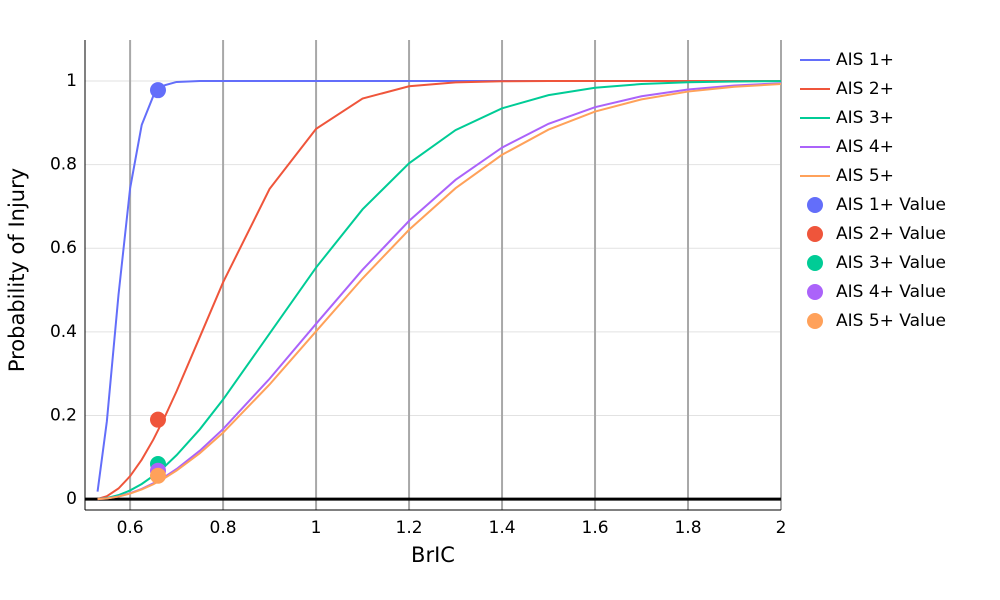 This screenshot has height=600, width=1000. Describe the element at coordinates (223, 528) in the screenshot. I see `x-tick-label: 0.8` at that location.